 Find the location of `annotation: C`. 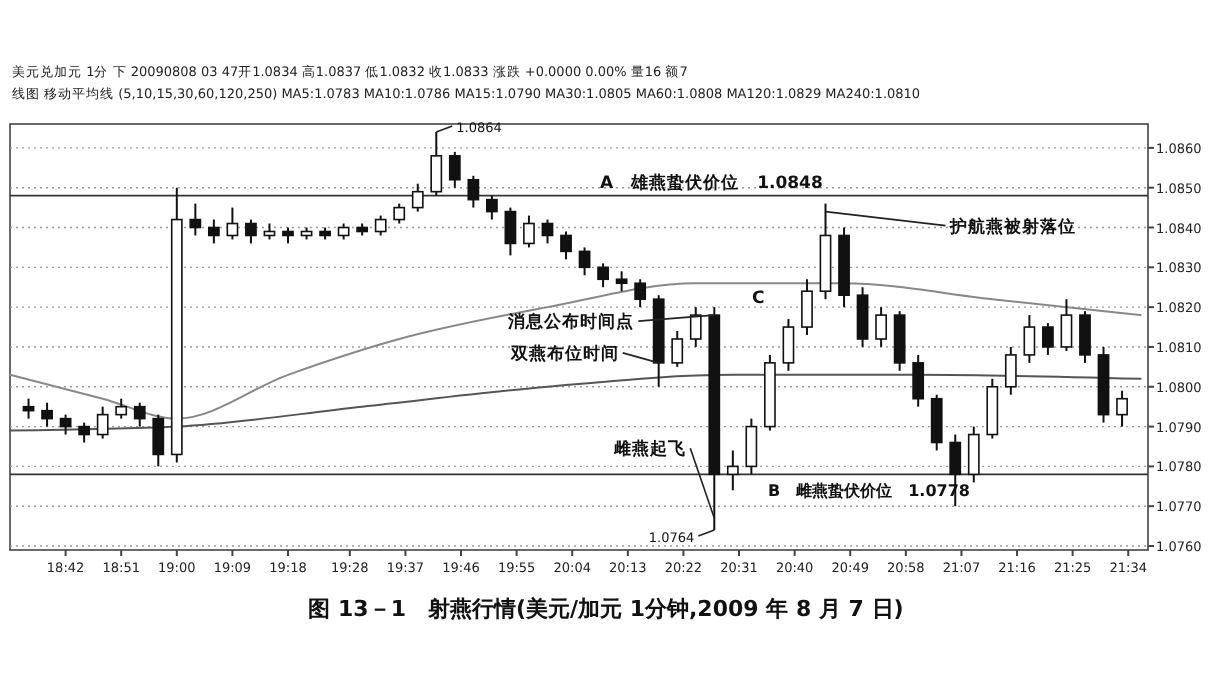

annotation: C is located at coordinates (758, 299).